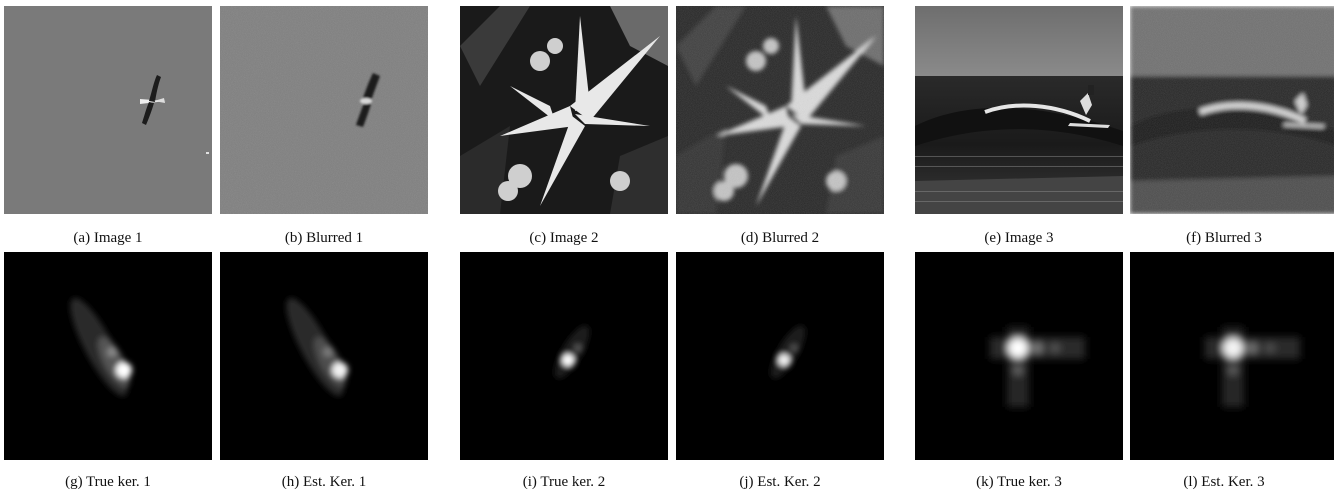 This screenshot has height=498, width=1334. What do you see at coordinates (780, 238) in the screenshot?
I see `caption-d: (d) Blurred 2` at bounding box center [780, 238].